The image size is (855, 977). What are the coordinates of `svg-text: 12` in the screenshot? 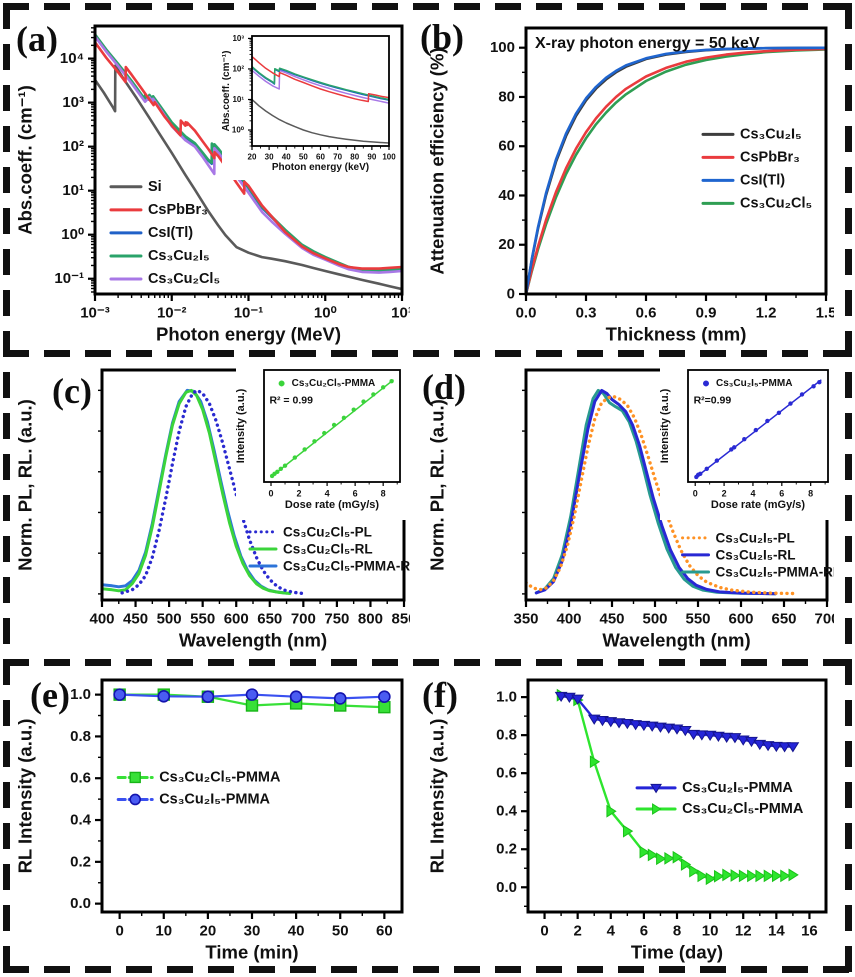 It's located at (743, 930).